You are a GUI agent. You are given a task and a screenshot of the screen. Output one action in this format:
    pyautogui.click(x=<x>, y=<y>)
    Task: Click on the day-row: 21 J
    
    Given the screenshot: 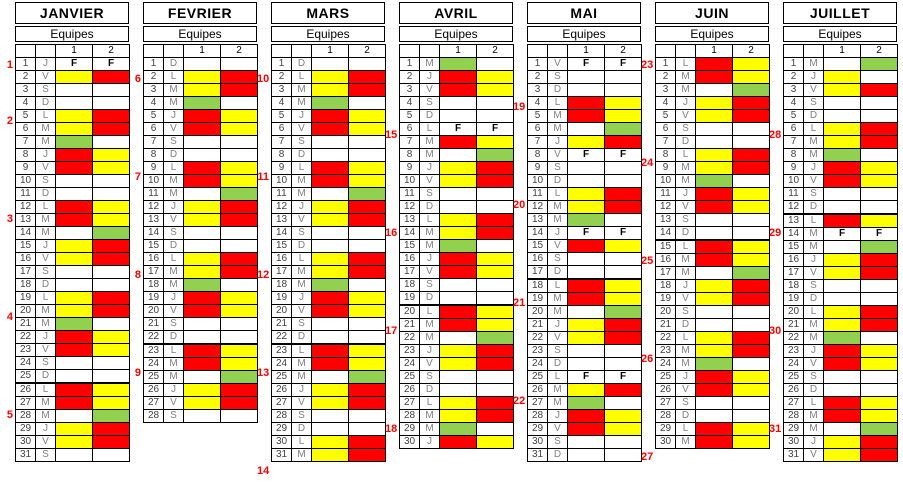 What is the action you would take?
    pyautogui.click(x=584, y=325)
    